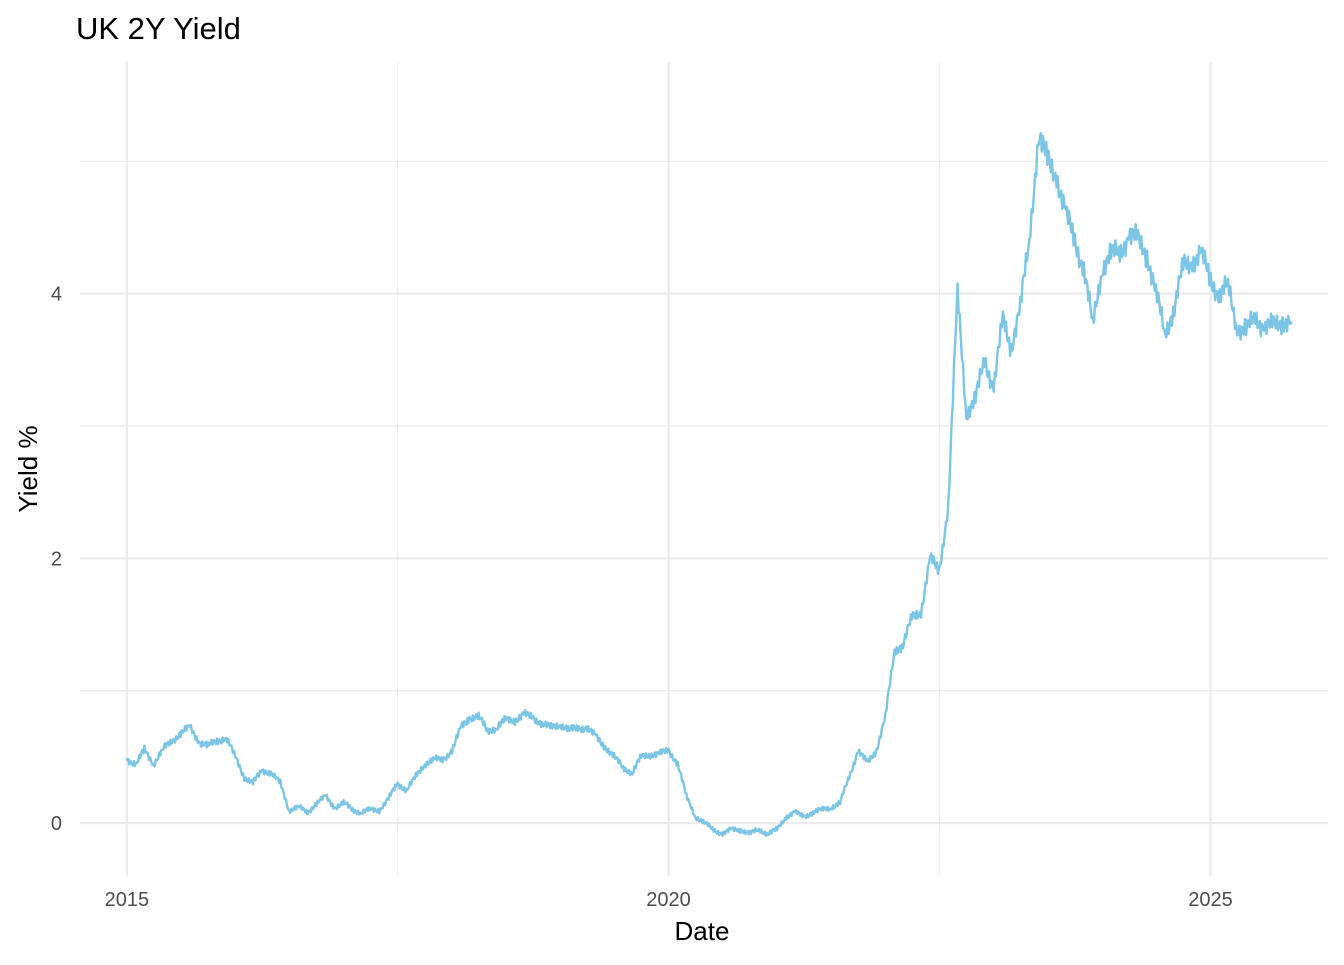  I want to click on y-tick-label: 2, so click(56, 559).